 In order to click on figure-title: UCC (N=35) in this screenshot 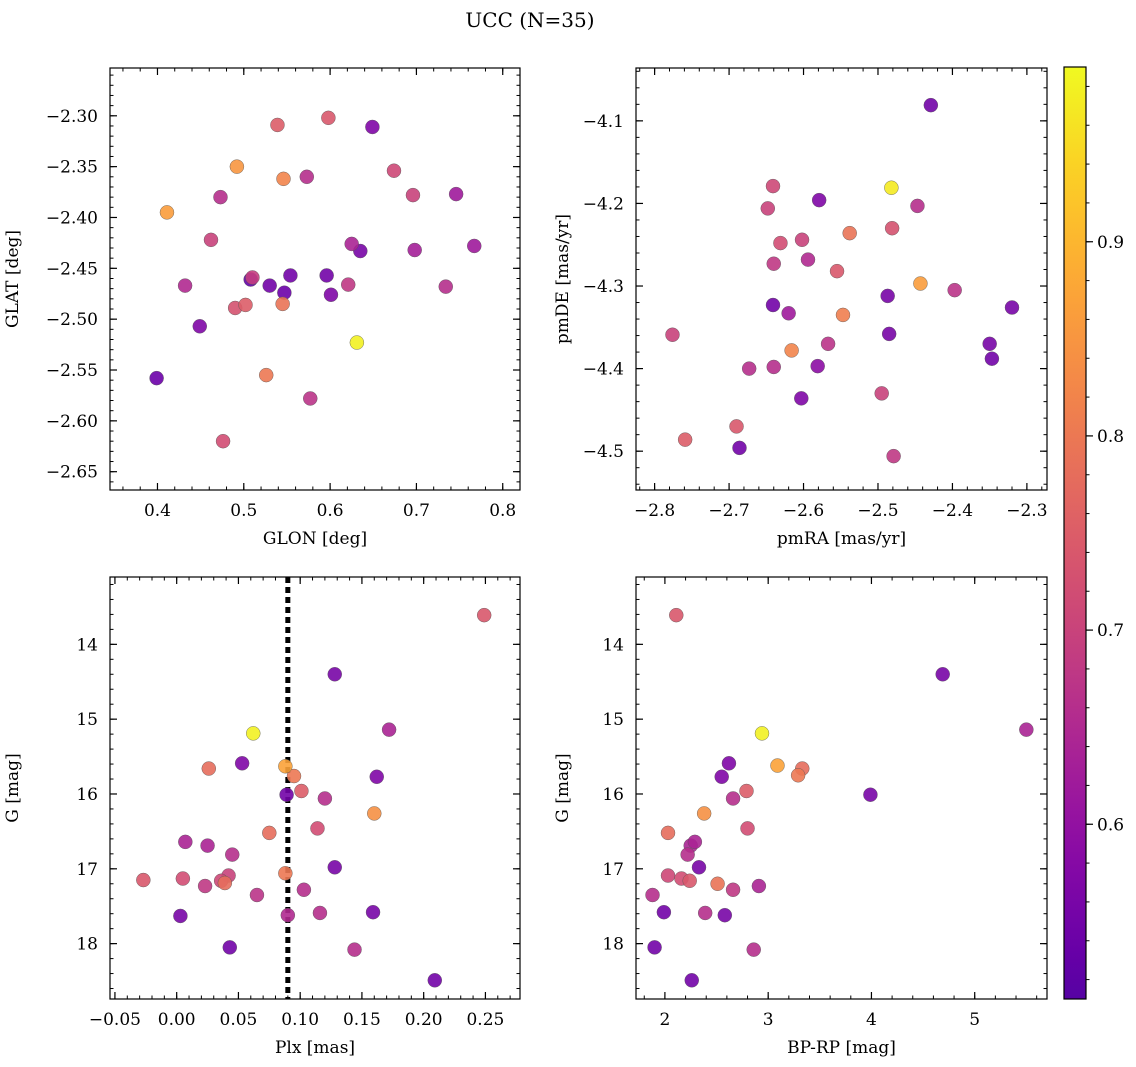, I will do `click(529, 20)`.